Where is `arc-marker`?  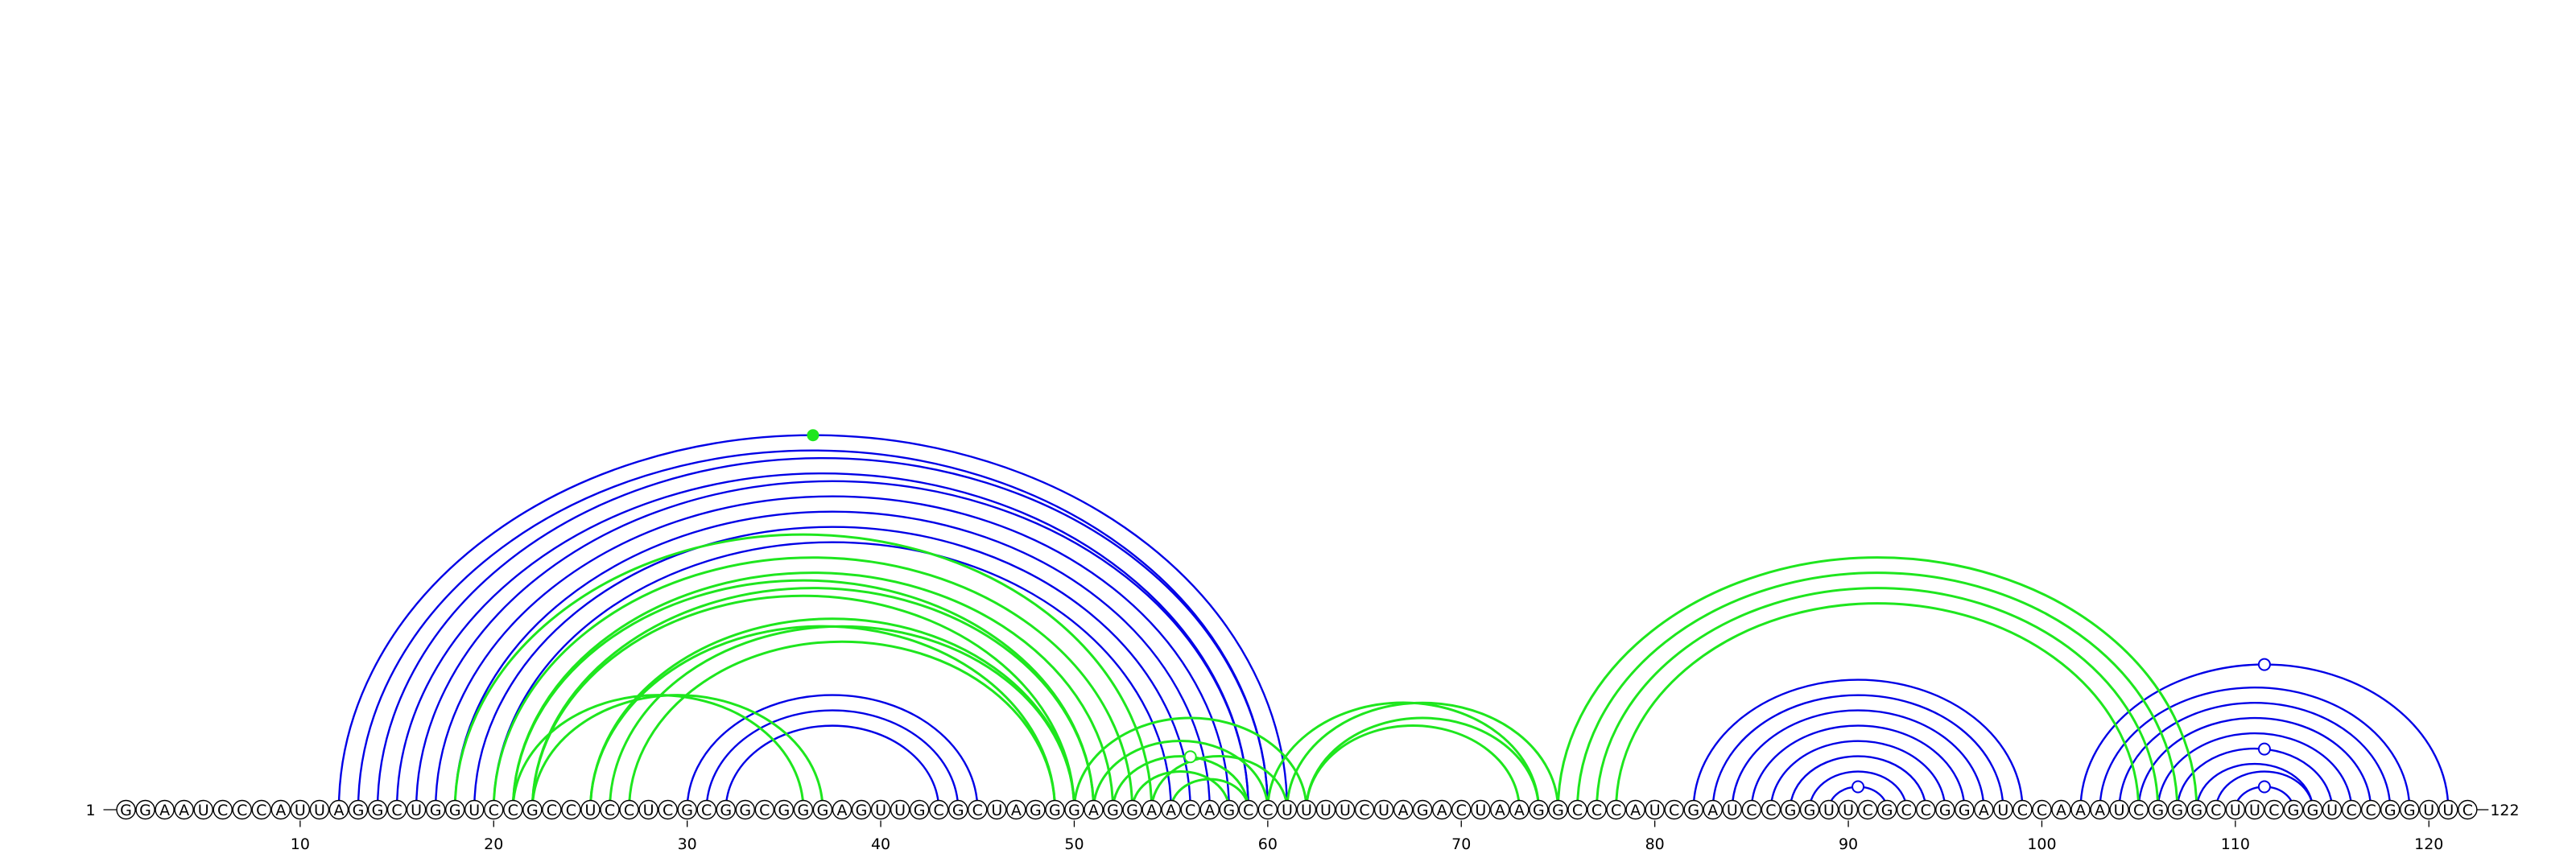
arc-marker is located at coordinates (813, 436).